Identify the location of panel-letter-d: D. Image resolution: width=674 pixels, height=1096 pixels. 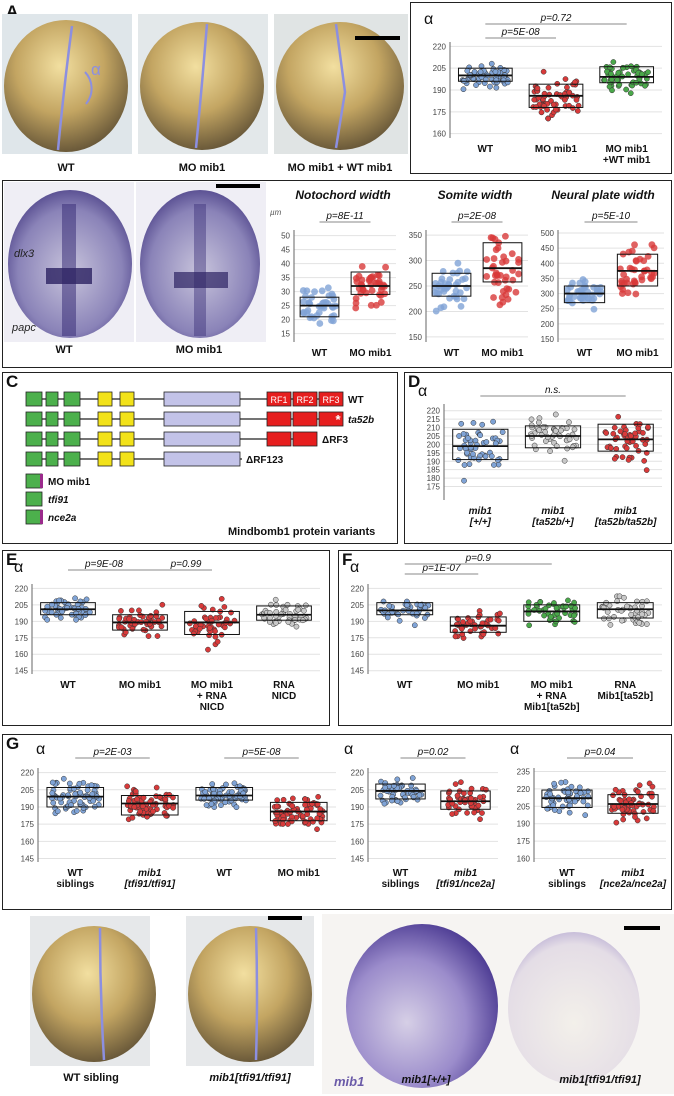
(414, 381).